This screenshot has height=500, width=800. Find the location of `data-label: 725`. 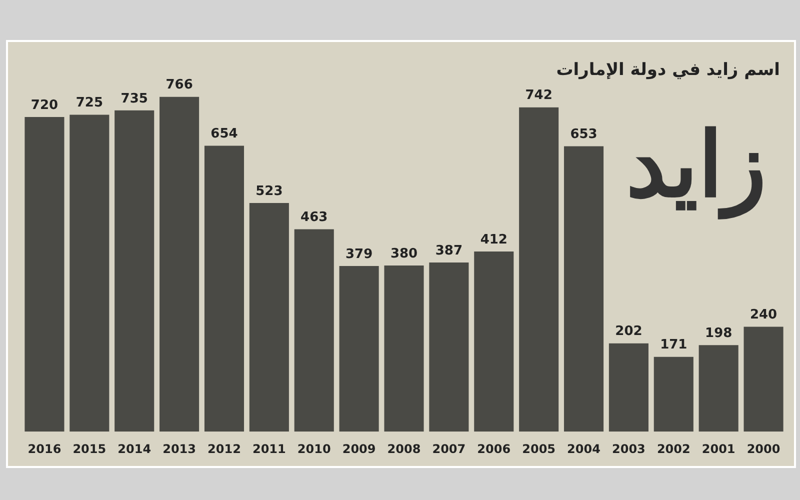

data-label: 725 is located at coordinates (89, 103).